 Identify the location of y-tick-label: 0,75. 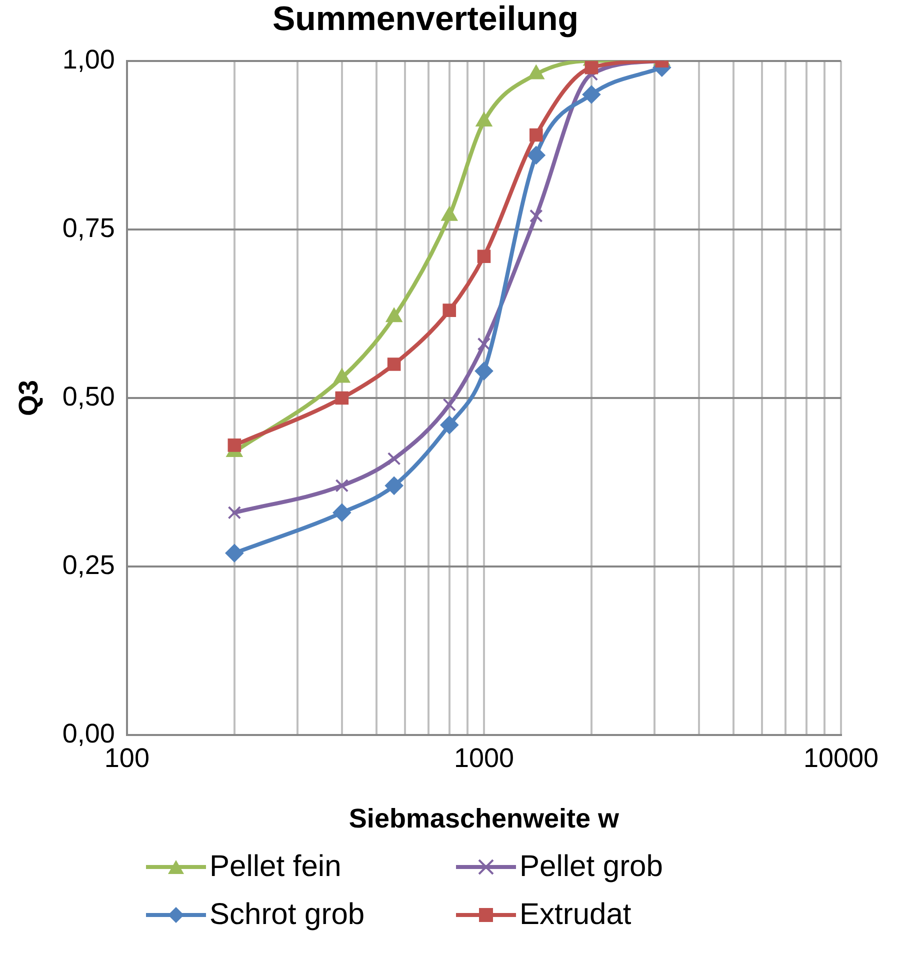
(88, 227).